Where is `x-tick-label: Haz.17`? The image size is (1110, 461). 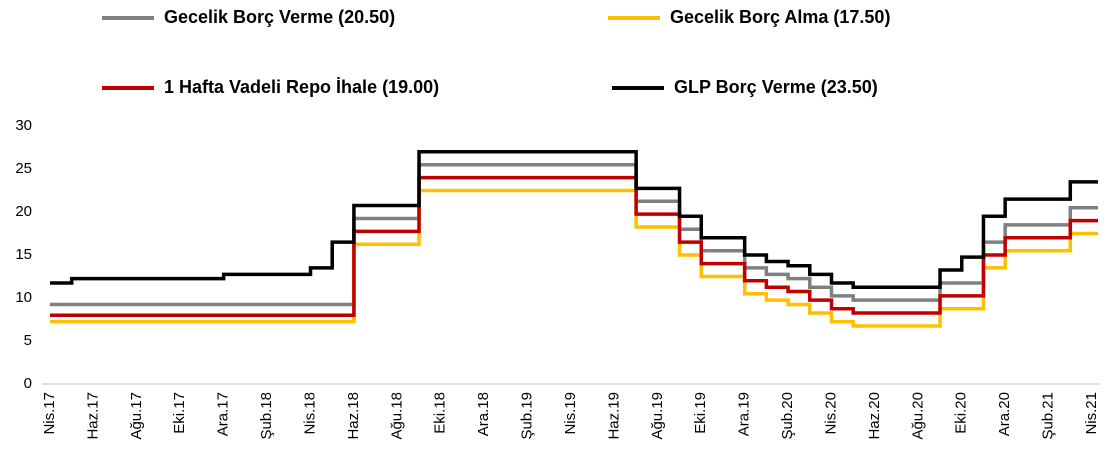 x-tick-label: Haz.17 is located at coordinates (92, 416).